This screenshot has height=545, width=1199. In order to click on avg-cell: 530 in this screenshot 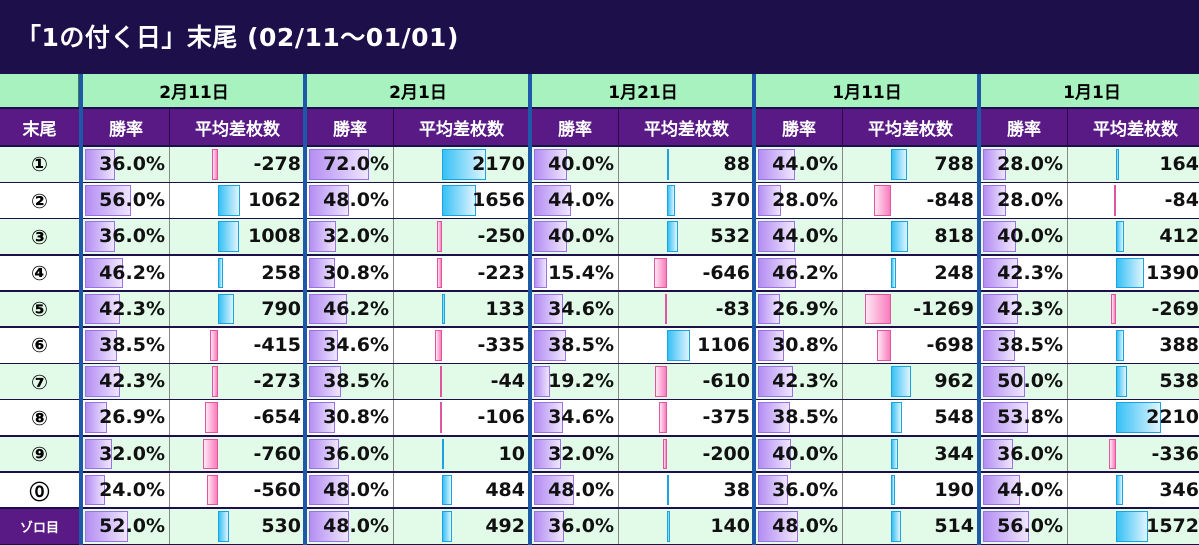, I will do `click(237, 526)`.